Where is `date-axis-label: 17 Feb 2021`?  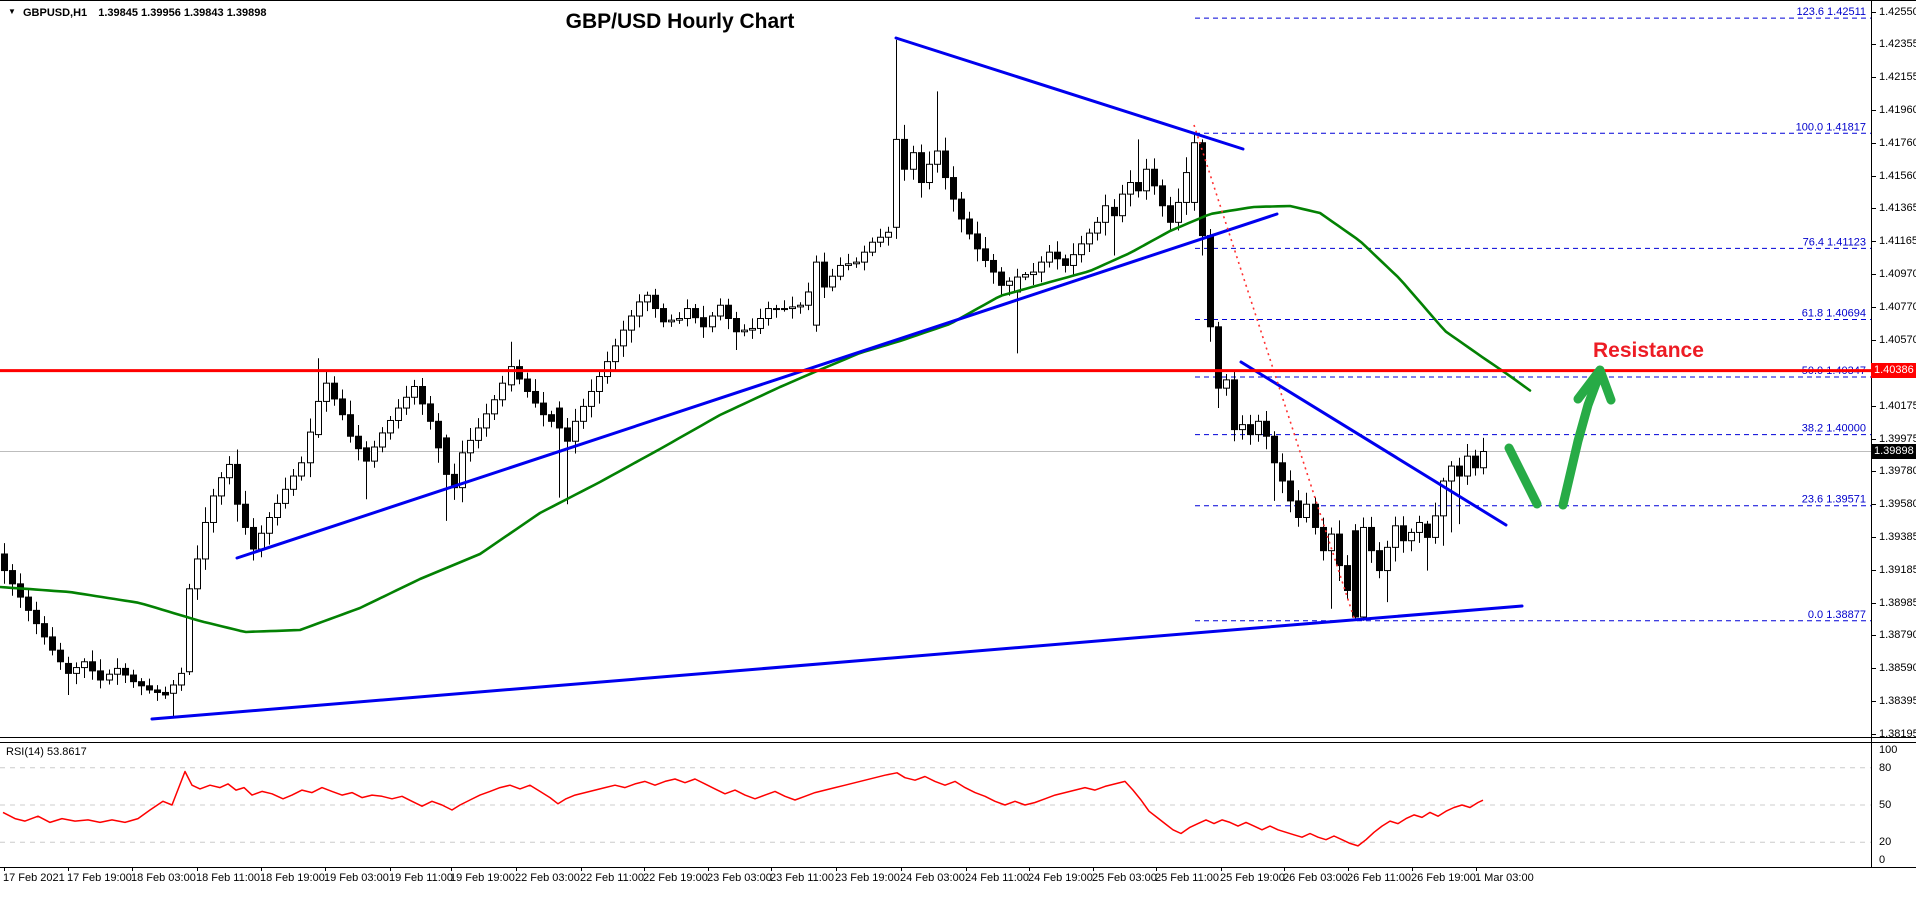 date-axis-label: 17 Feb 2021 is located at coordinates (34, 878).